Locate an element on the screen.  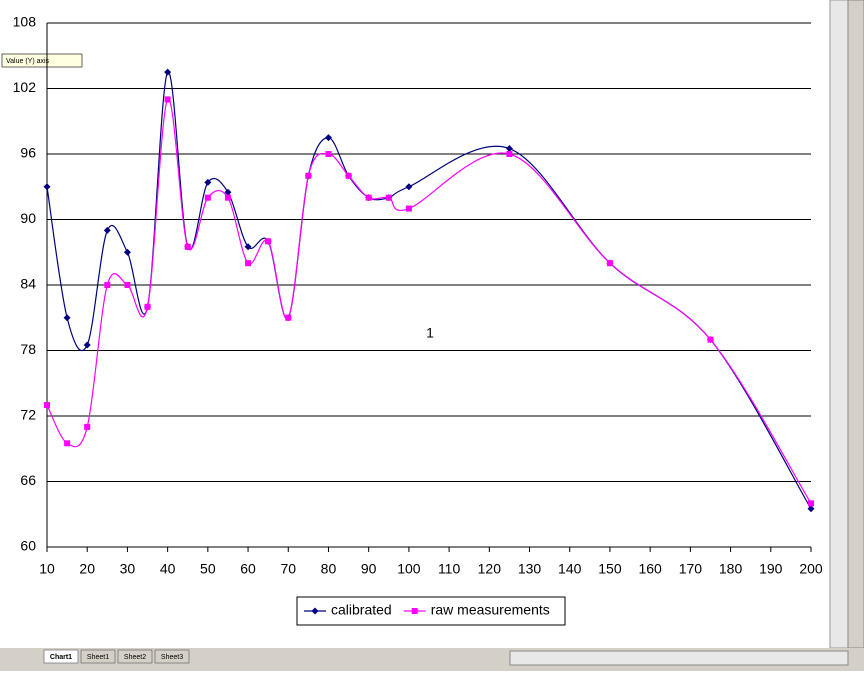
x-tick-label: 20 is located at coordinates (87, 569).